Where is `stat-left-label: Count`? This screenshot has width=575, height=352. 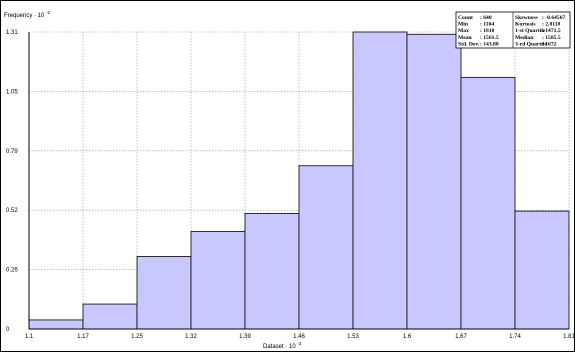
stat-left-label: Count is located at coordinates (465, 18).